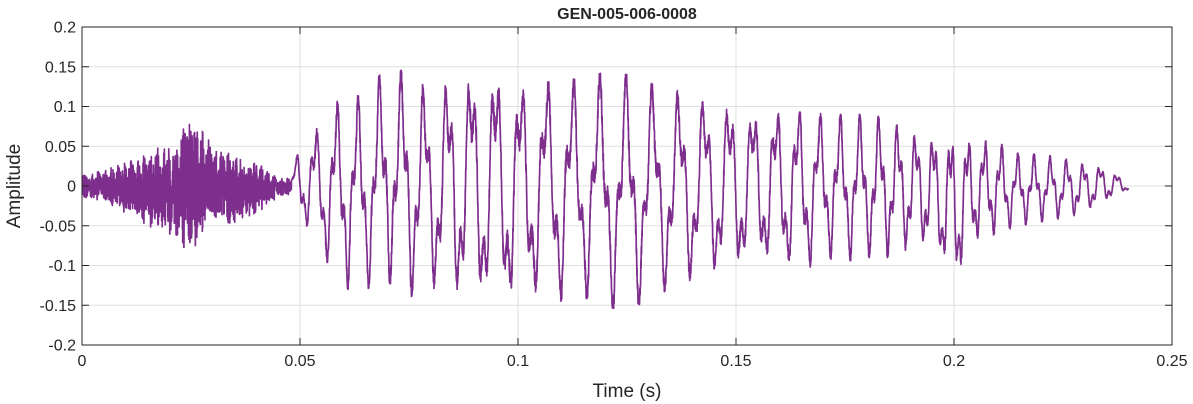 The height and width of the screenshot is (404, 1193). I want to click on y-tick-label: 0.1, so click(65, 107).